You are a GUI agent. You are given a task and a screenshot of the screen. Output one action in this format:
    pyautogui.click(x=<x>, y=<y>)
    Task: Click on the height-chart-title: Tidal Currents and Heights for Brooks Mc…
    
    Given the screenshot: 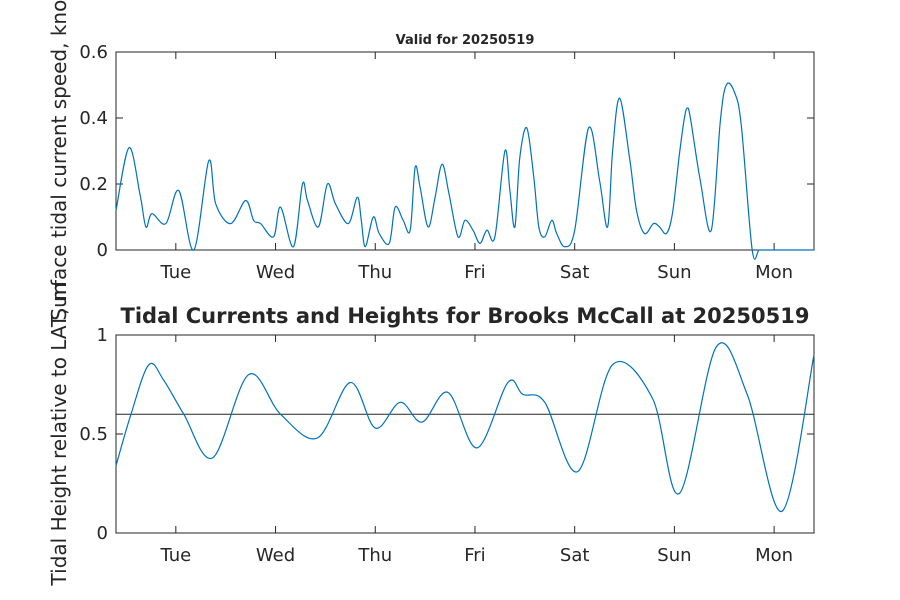 What is the action you would take?
    pyautogui.click(x=465, y=316)
    